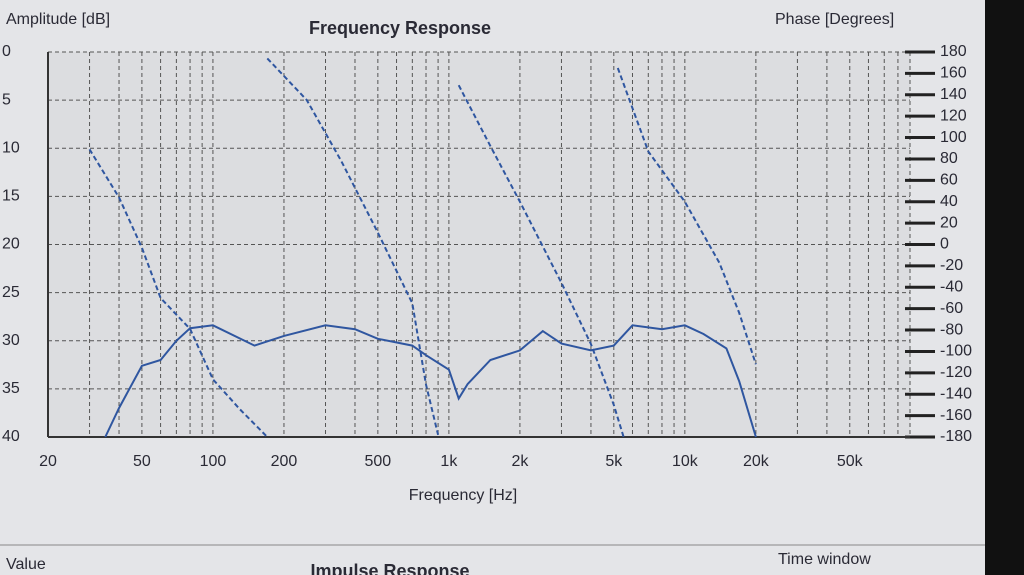 This screenshot has height=575, width=1024. Describe the element at coordinates (953, 137) in the screenshot. I see `y2-tick-label: 100` at that location.